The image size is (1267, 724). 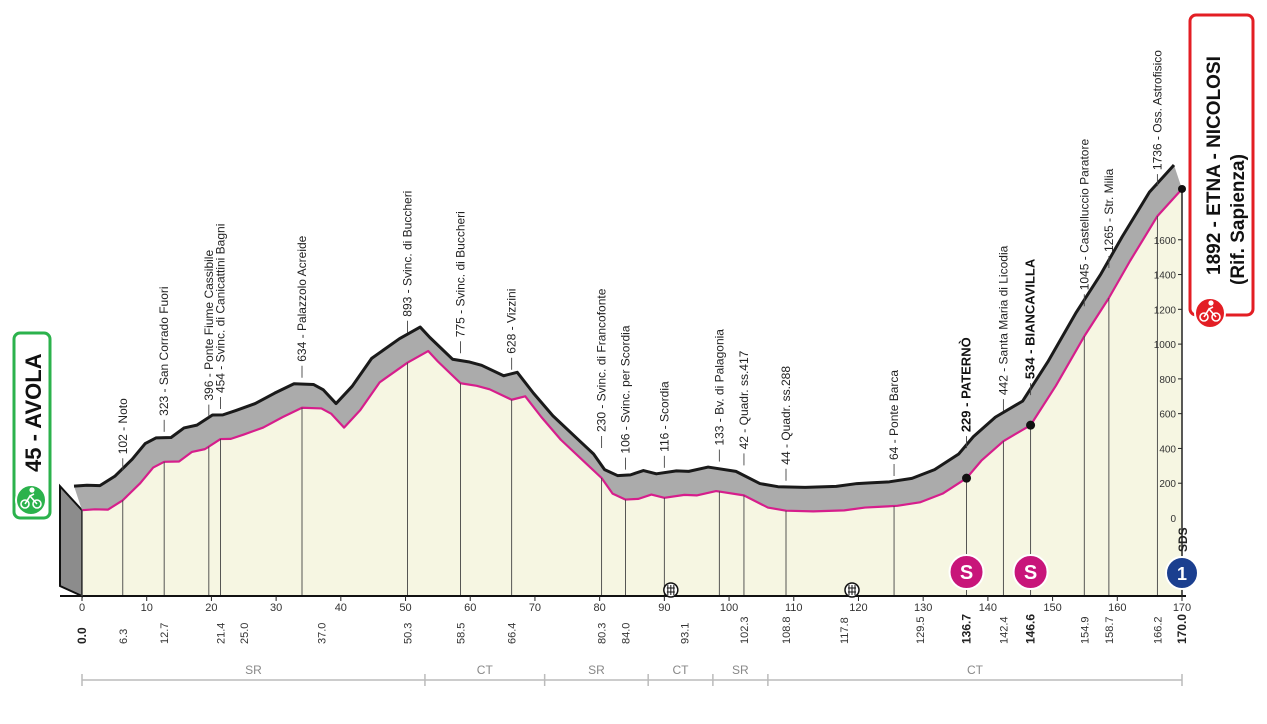 What do you see at coordinates (164, 350) in the screenshot?
I see `waypoint-label: 323 - San Corrado Fuori` at bounding box center [164, 350].